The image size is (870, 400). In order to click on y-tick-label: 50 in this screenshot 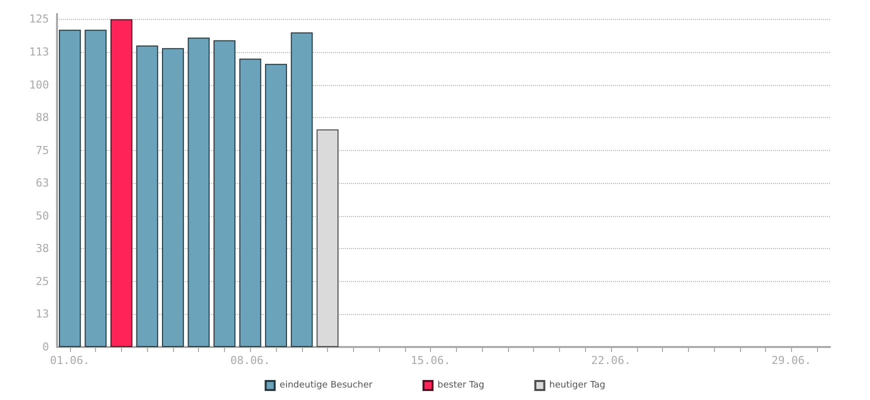, I will do `click(42, 215)`.